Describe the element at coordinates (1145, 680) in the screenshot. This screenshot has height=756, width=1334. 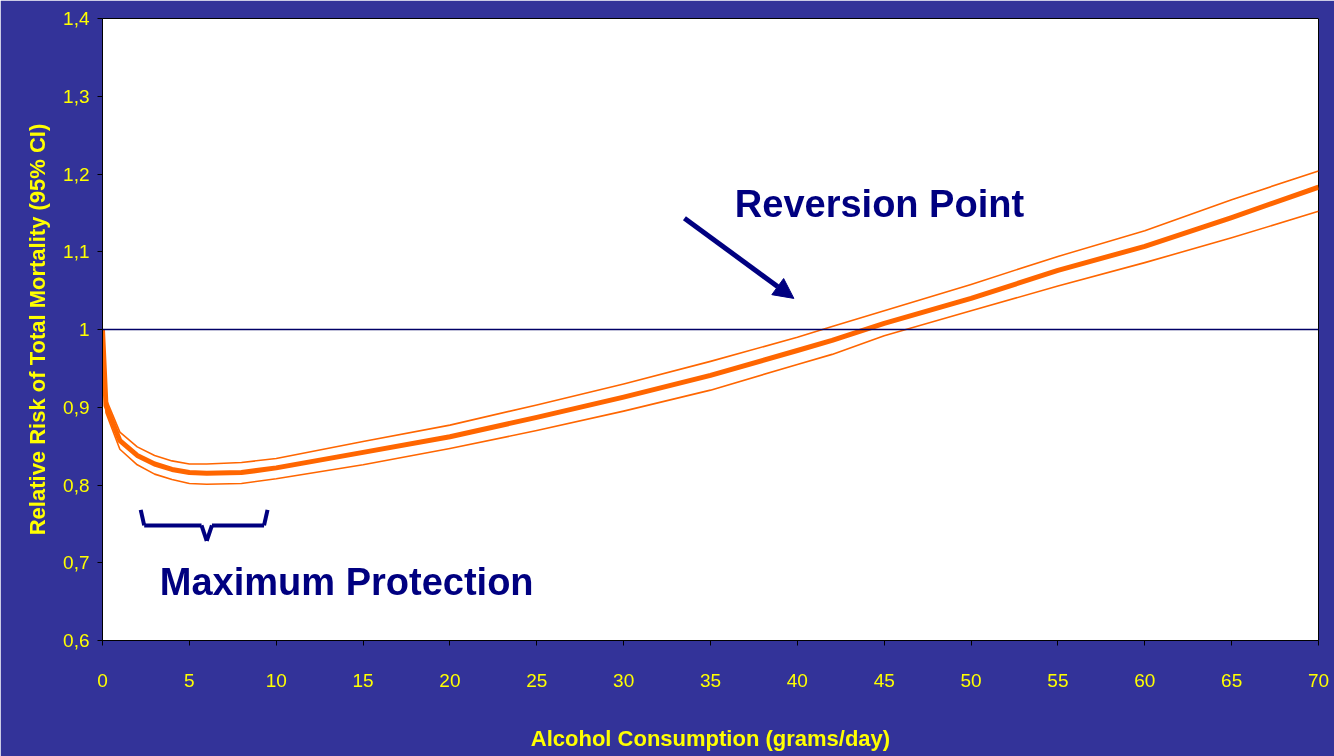
I see `x-tick-label: 60` at that location.